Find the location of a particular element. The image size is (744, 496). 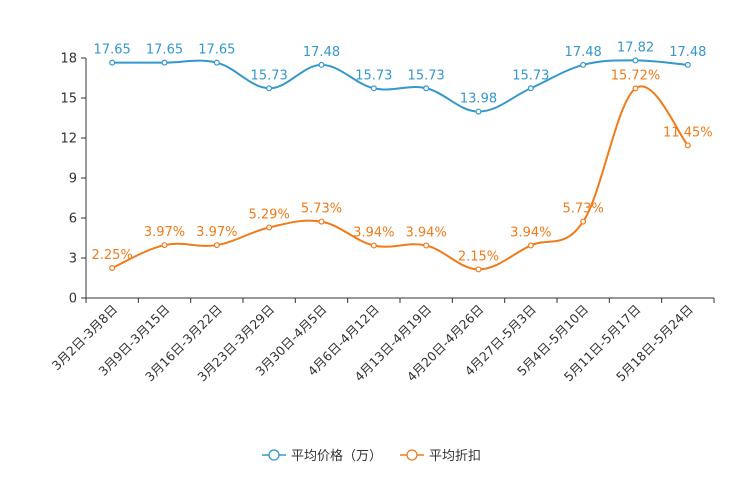

y-tick-label: 15 is located at coordinates (68, 99).